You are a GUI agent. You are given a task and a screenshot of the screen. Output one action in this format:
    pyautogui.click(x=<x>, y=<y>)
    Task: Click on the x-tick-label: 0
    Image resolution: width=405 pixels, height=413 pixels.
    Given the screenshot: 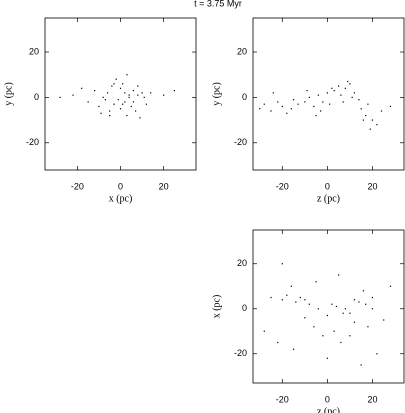 What is the action you would take?
    pyautogui.click(x=327, y=399)
    